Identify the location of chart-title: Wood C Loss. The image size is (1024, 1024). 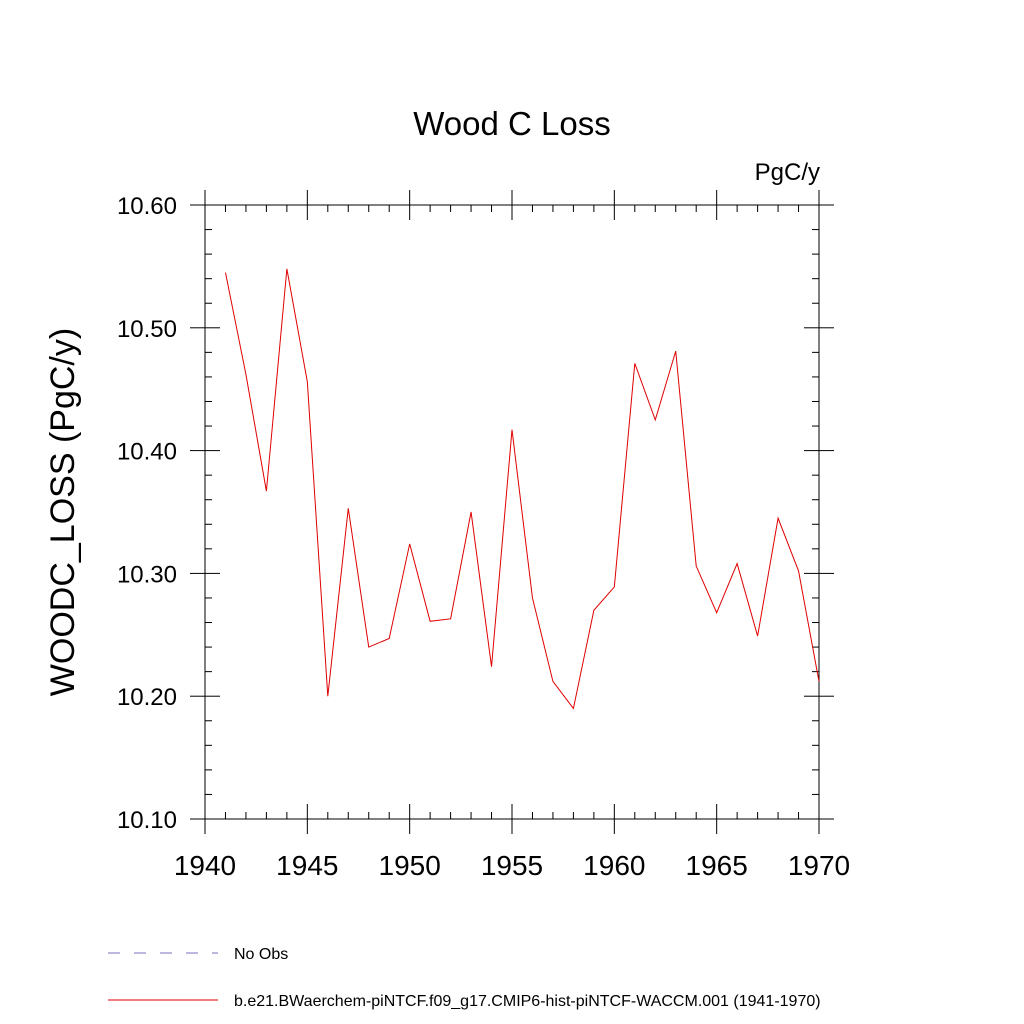
(511, 123).